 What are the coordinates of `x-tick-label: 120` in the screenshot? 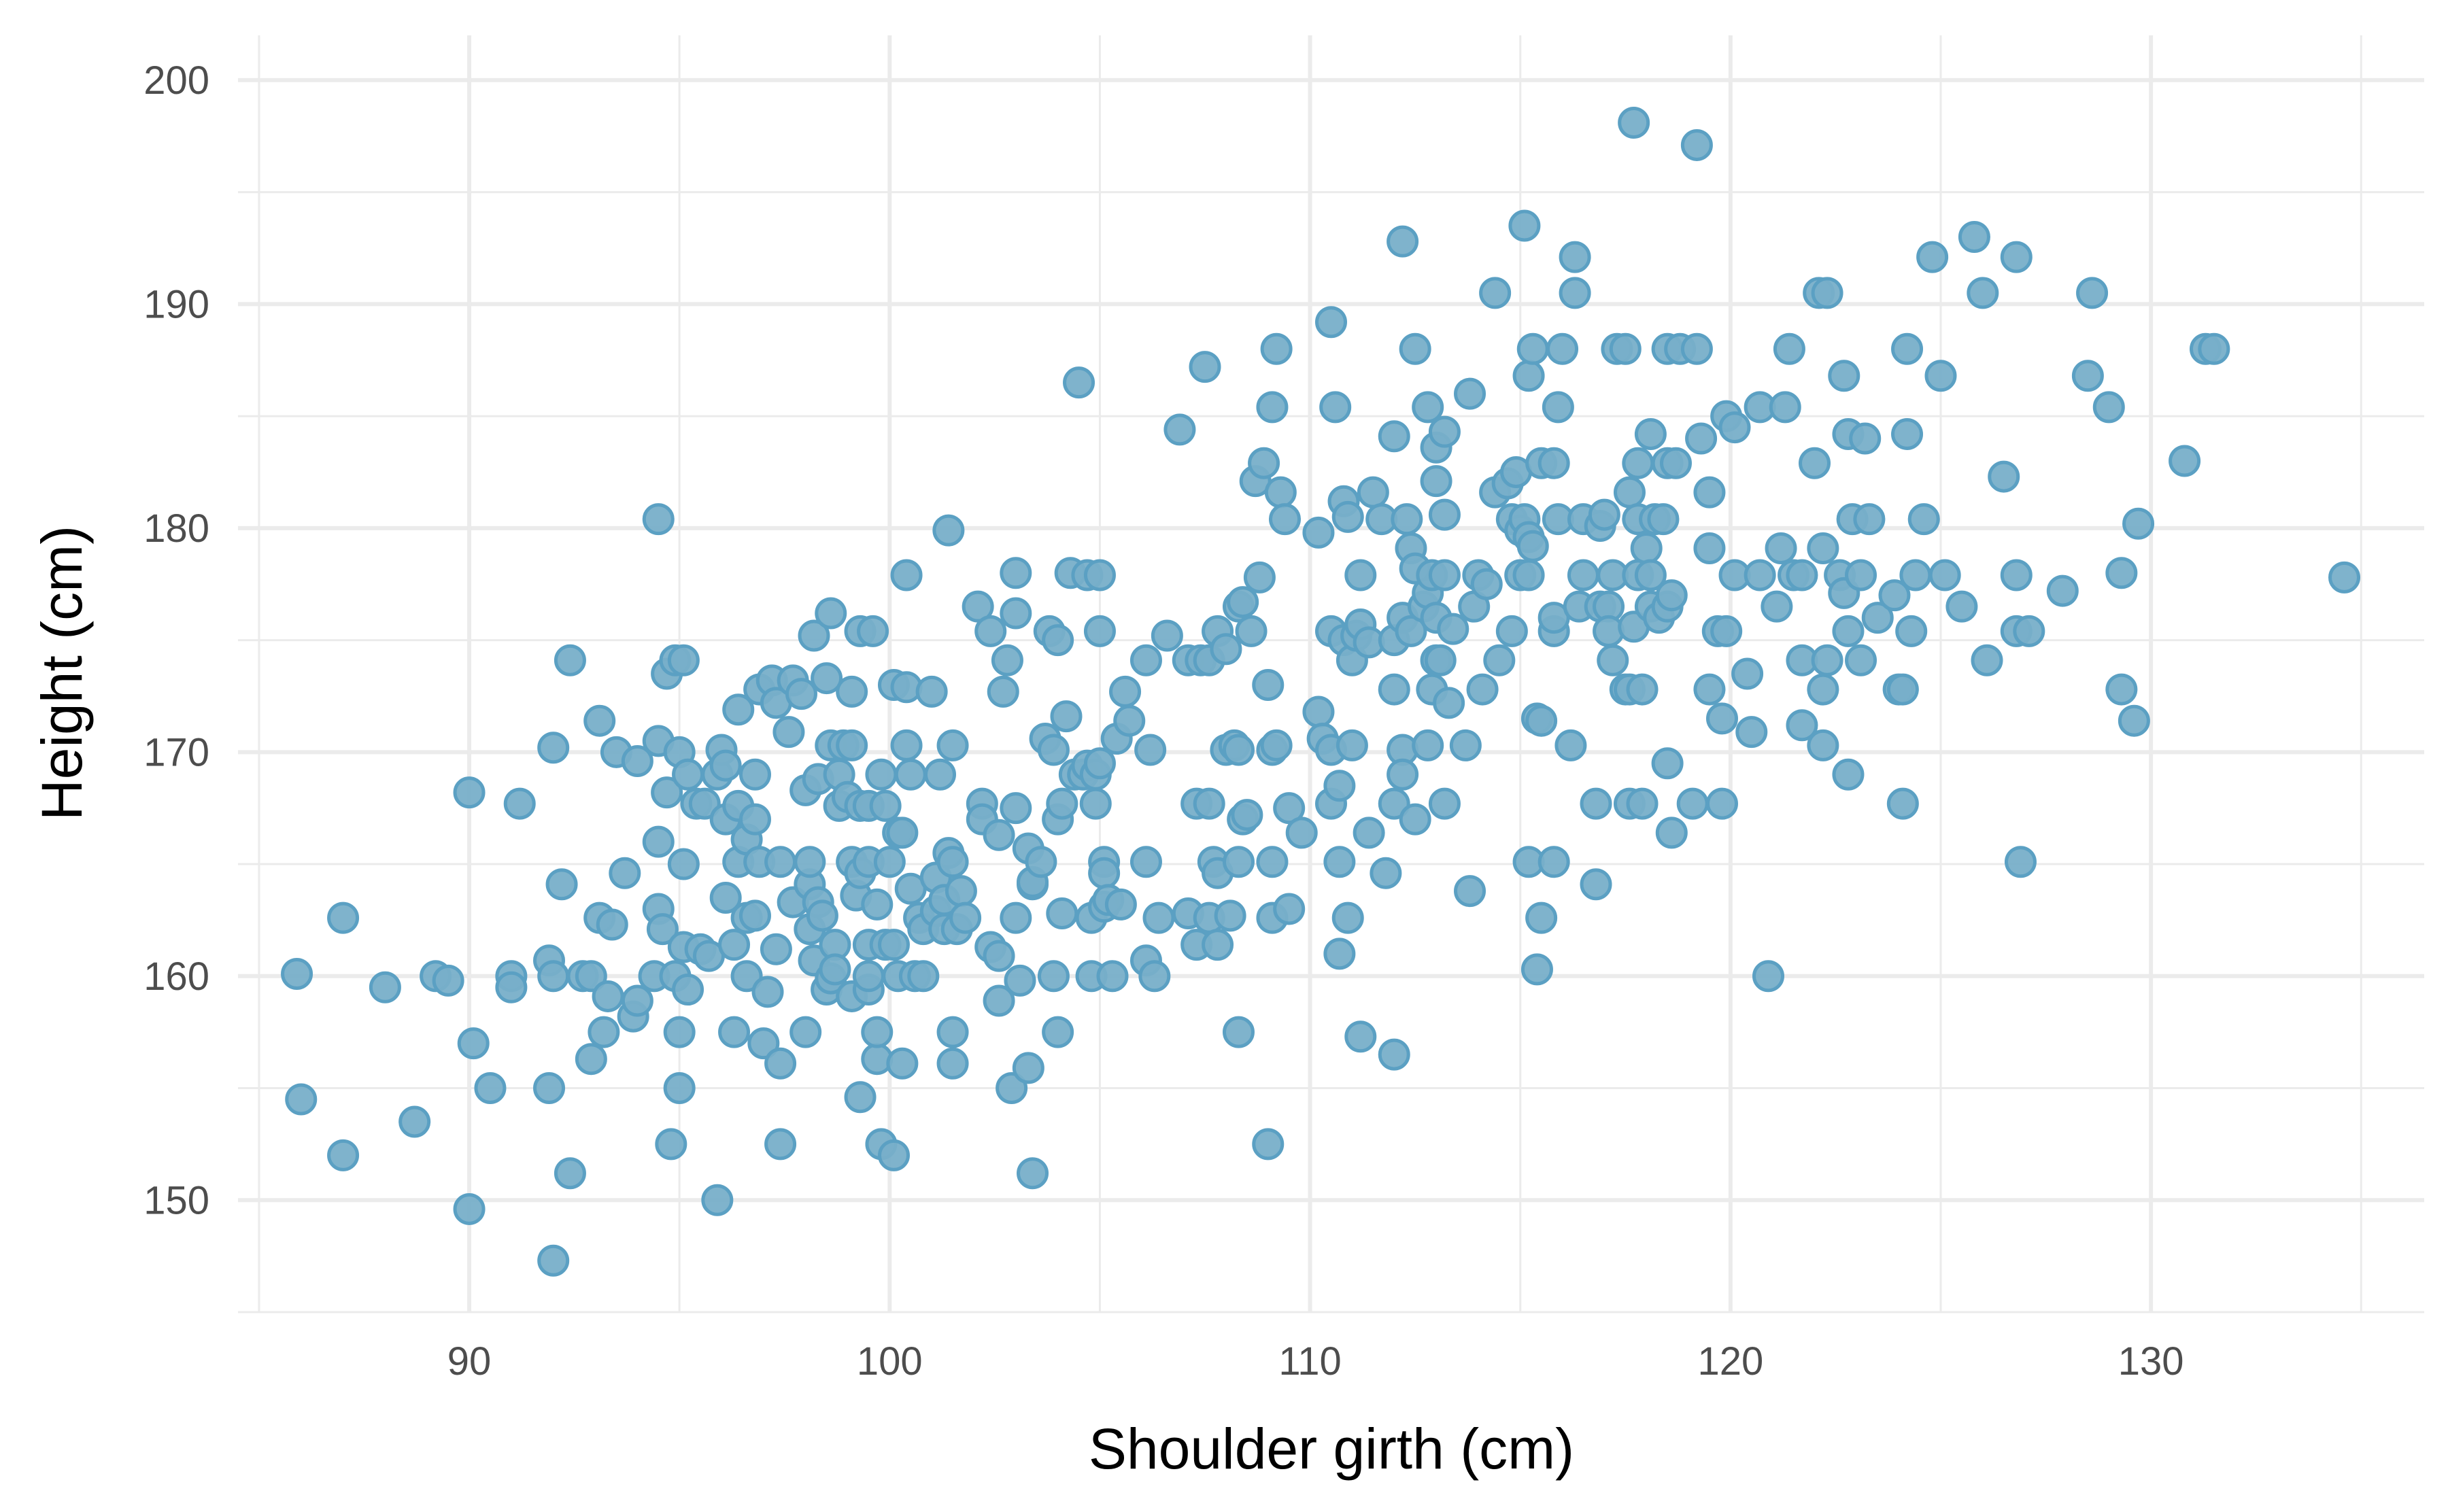 It's located at (1730, 1361).